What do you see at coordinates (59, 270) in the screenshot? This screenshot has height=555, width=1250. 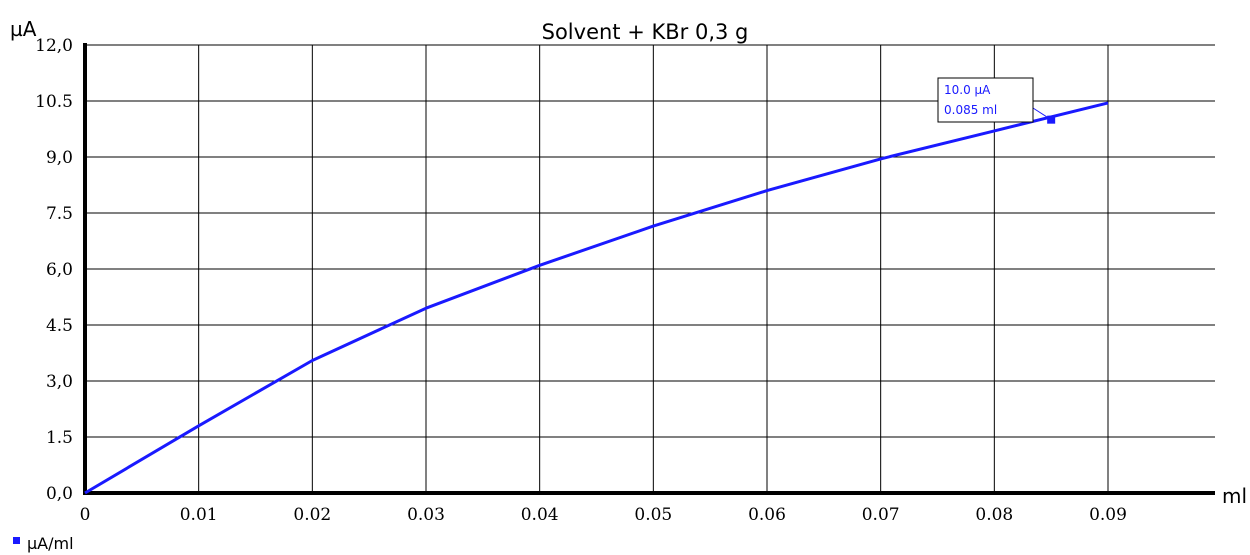 I see `y-tick-label: 6,0` at bounding box center [59, 270].